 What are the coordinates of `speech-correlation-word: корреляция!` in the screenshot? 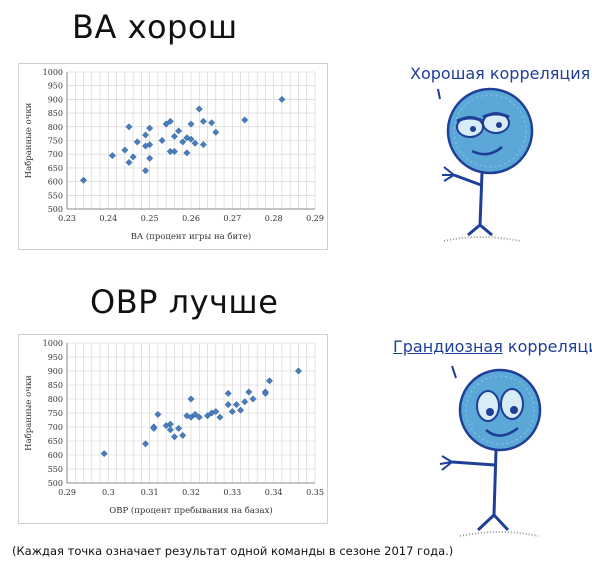 It's located at (549, 346).